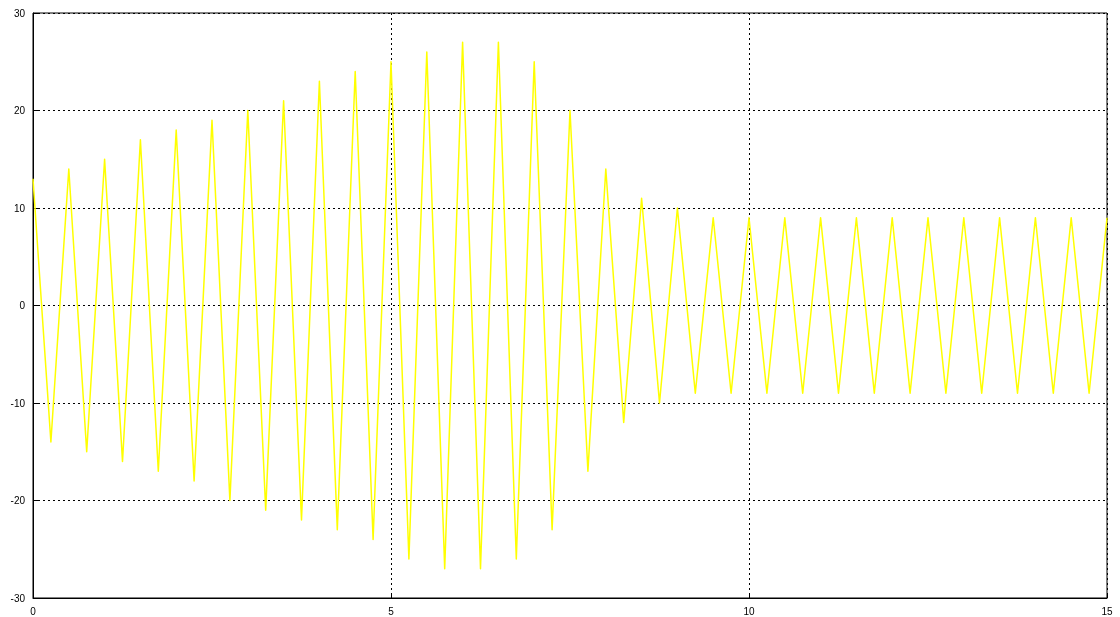  What do you see at coordinates (19, 13) in the screenshot?
I see `y-tick-label: 30` at bounding box center [19, 13].